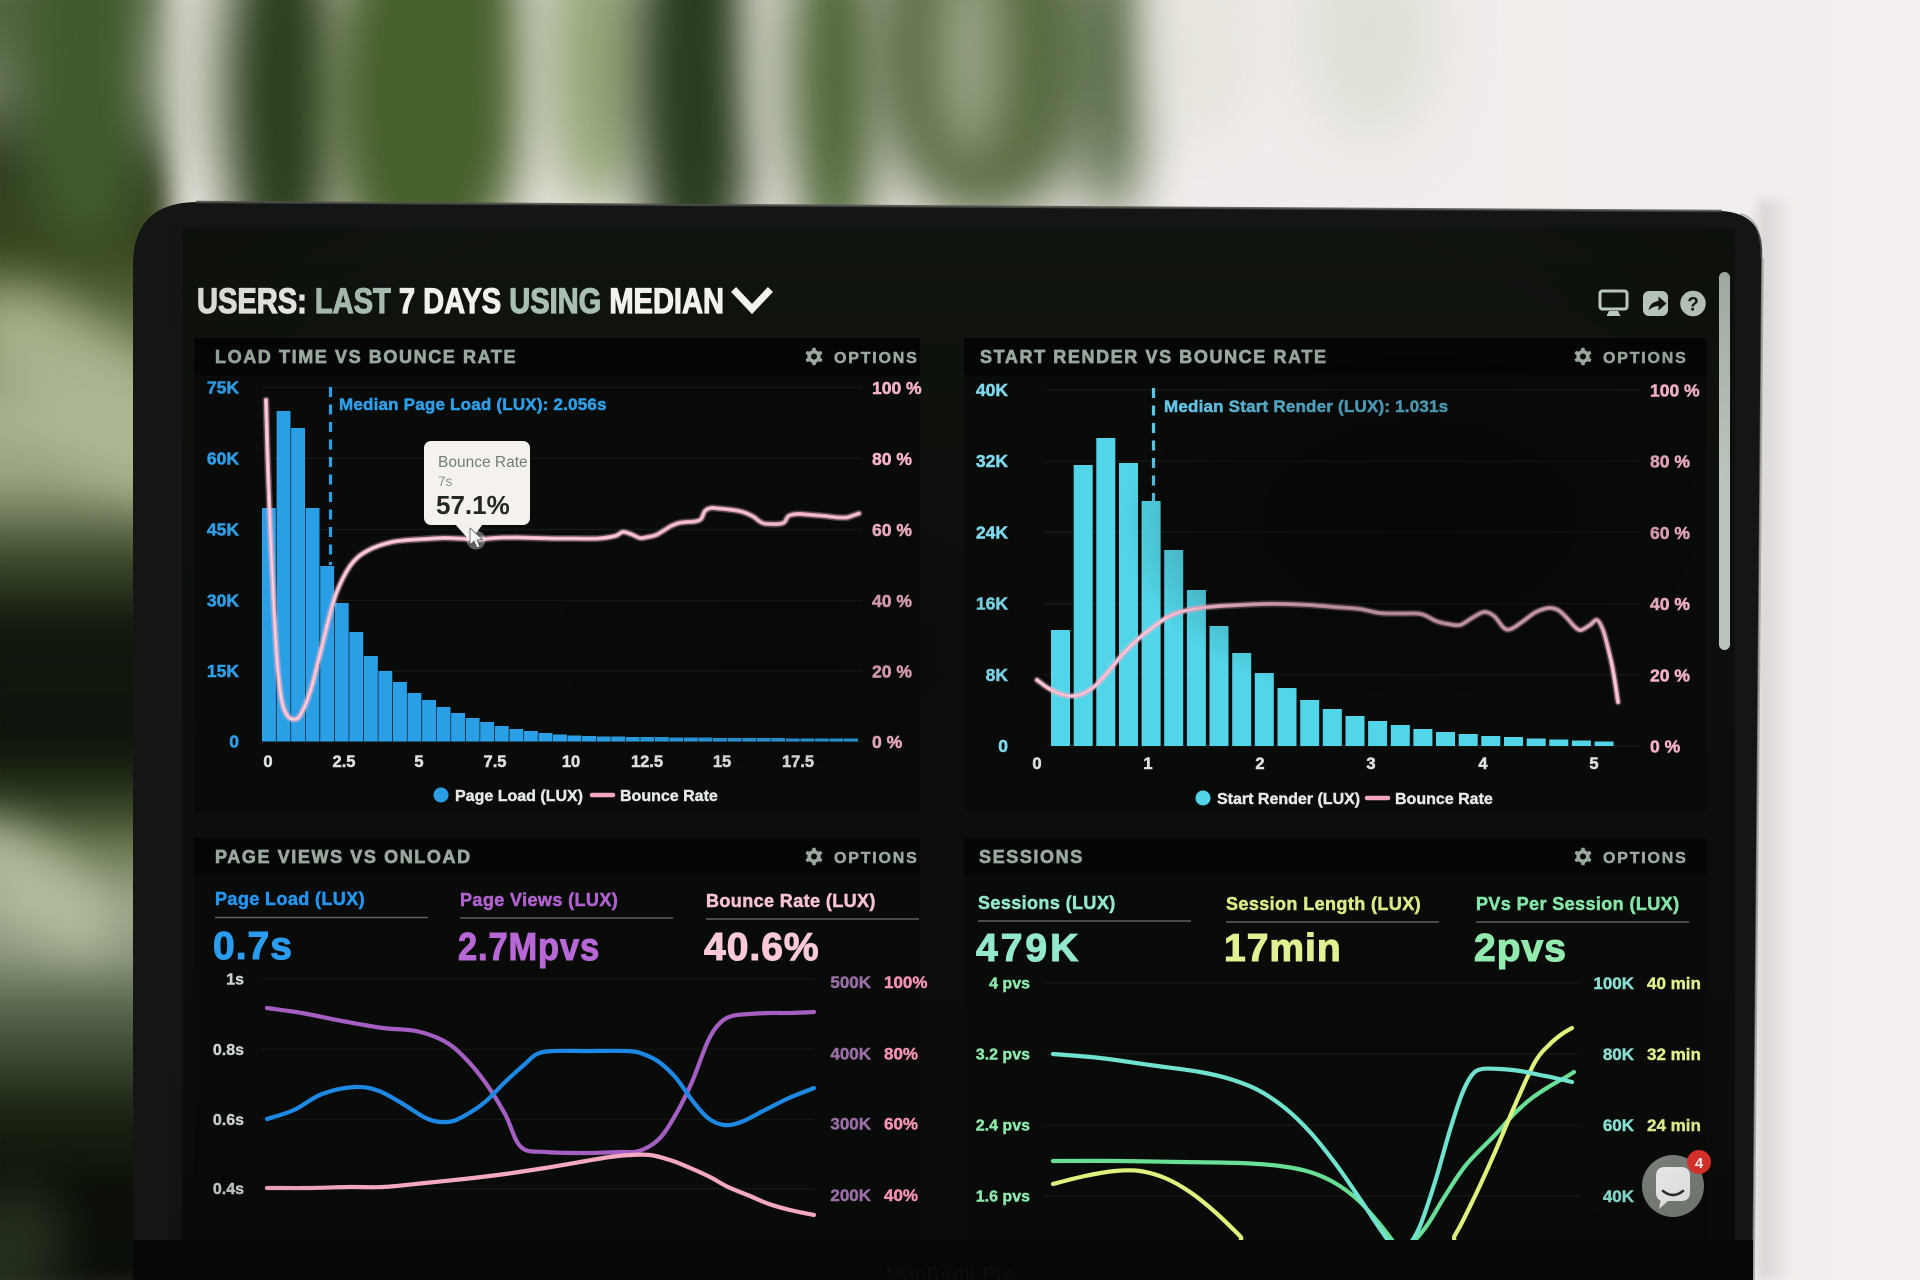 This screenshot has width=1920, height=1280. Describe the element at coordinates (950, 1272) in the screenshot. I see `svg-text: MacBook Pro` at that location.